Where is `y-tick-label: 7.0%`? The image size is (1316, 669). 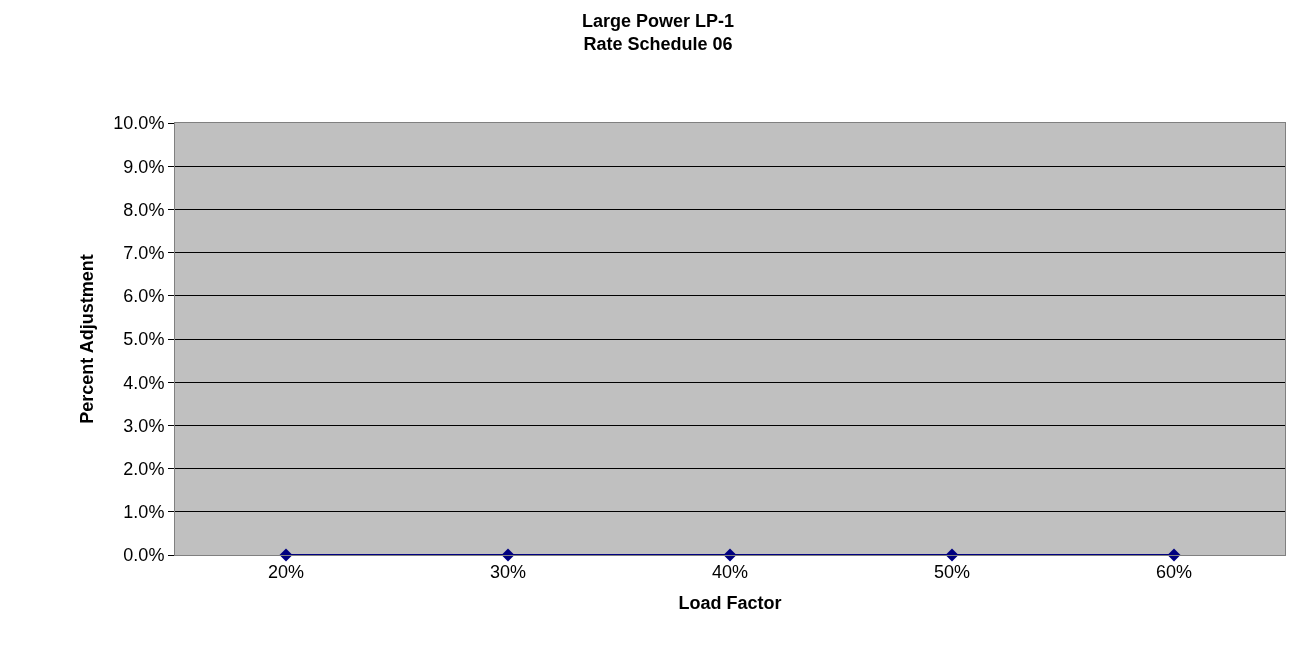
y-tick-label: 7.0% is located at coordinates (144, 252).